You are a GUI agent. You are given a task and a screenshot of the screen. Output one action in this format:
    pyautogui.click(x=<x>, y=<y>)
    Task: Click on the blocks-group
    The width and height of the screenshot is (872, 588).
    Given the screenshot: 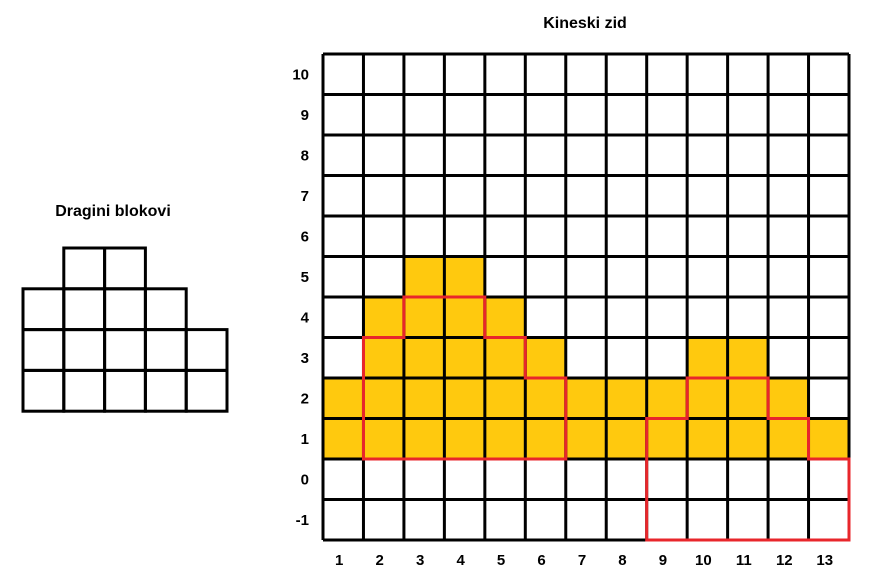 What is the action you would take?
    pyautogui.click(x=125, y=329)
    